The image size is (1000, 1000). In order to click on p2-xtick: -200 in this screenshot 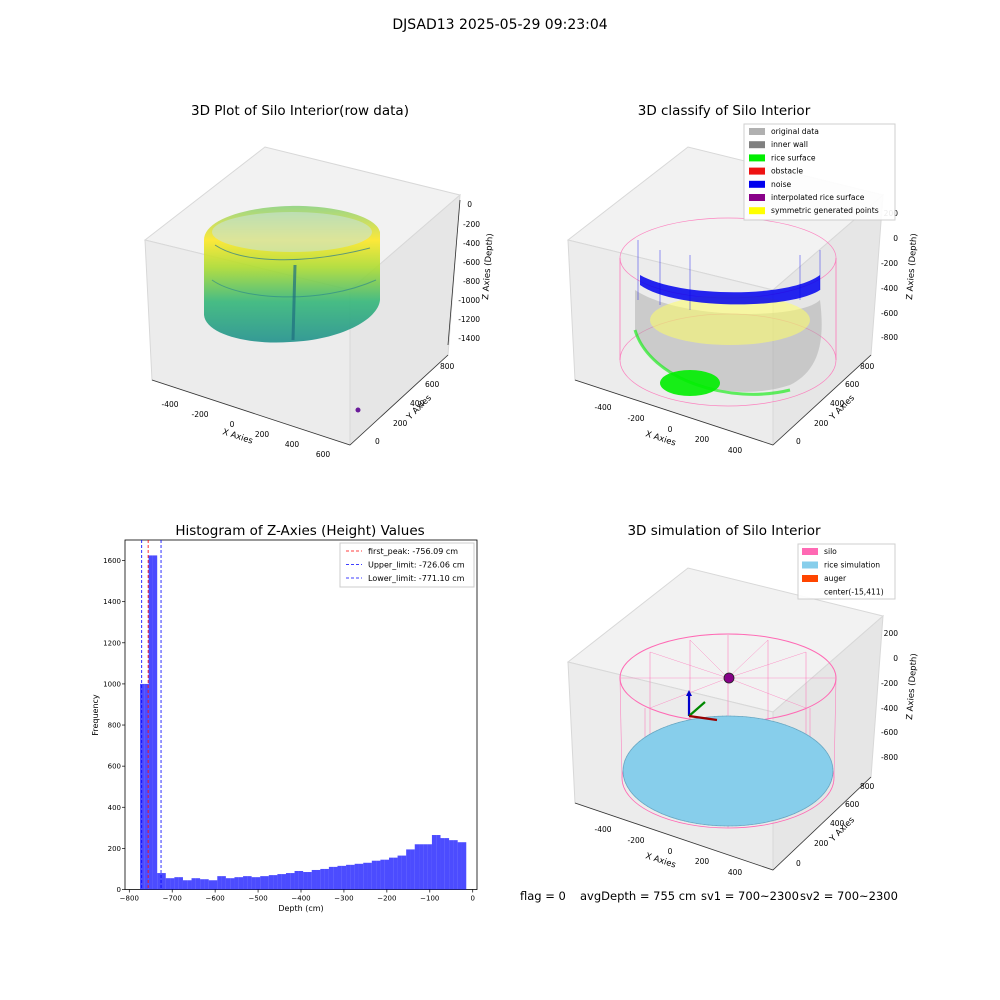, I will do `click(635, 418)`.